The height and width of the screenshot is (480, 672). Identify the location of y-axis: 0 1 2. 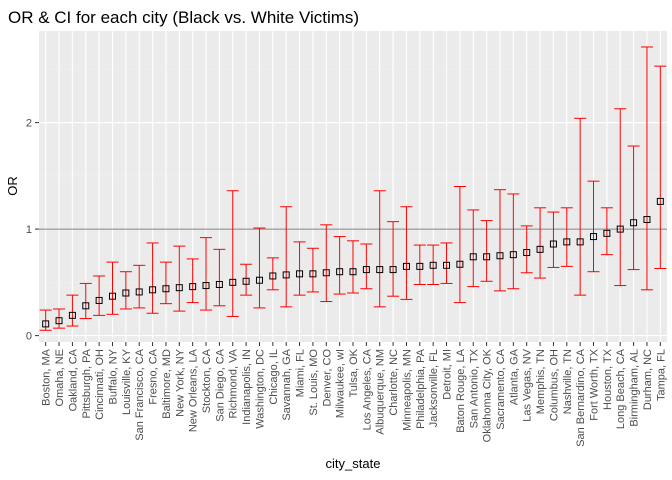
(32, 230).